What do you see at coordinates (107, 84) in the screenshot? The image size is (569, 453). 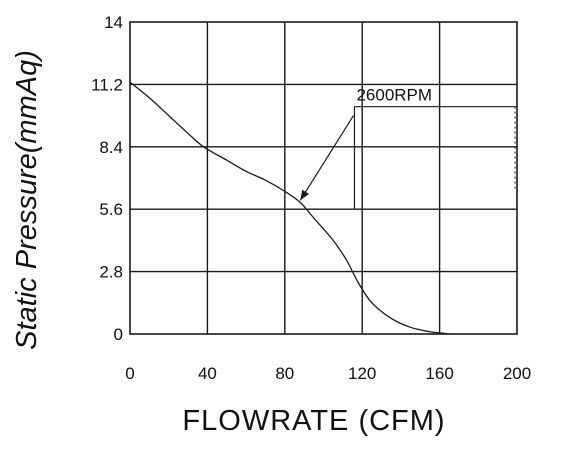 I see `y-tick-label: 11.2` at bounding box center [107, 84].